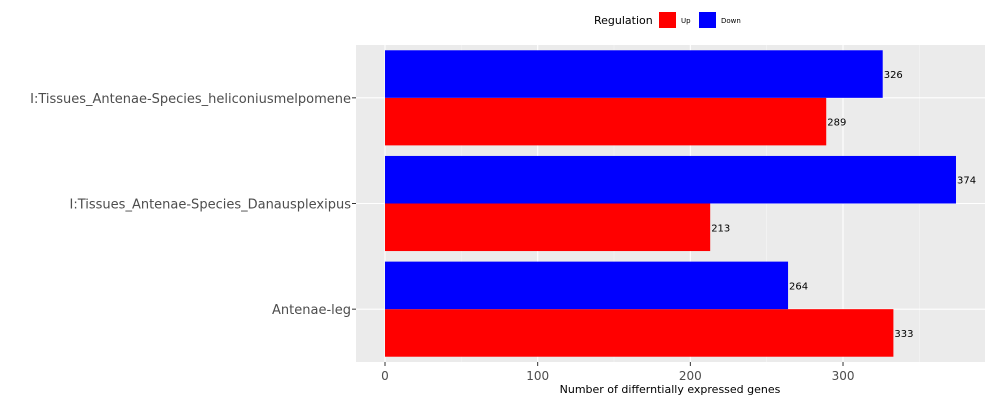  What do you see at coordinates (966, 181) in the screenshot?
I see `data-label-down: 374` at bounding box center [966, 181].